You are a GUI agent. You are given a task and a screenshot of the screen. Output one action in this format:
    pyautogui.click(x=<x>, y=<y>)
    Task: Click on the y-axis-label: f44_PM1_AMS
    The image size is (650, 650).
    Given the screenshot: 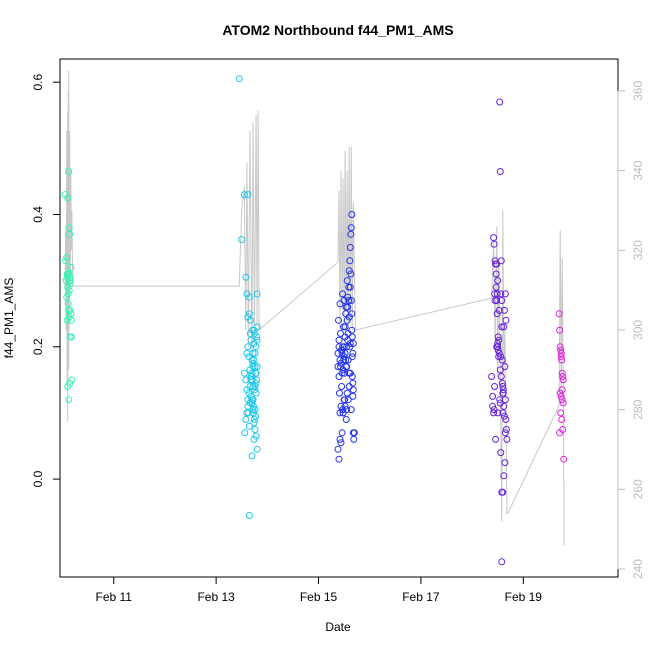 What is the action you would take?
    pyautogui.click(x=9, y=318)
    